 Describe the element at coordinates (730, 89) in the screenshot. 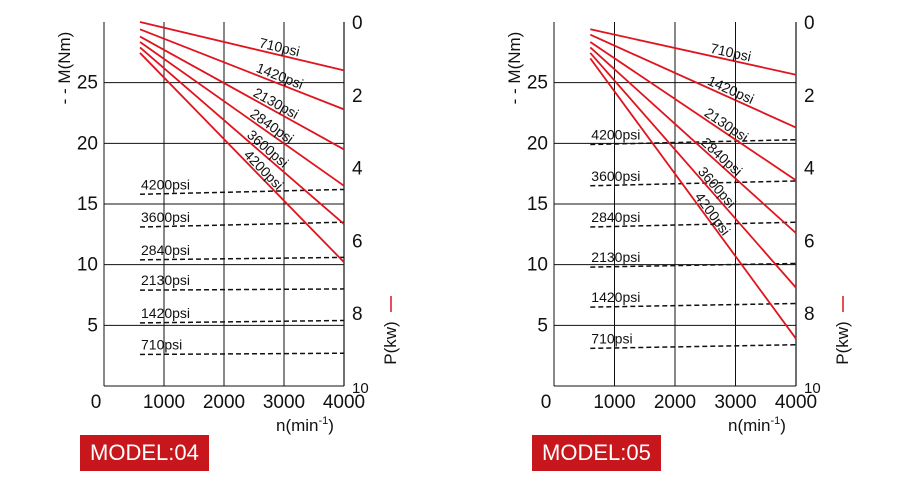

I see `power-label-1420psi: 1420psi` at that location.